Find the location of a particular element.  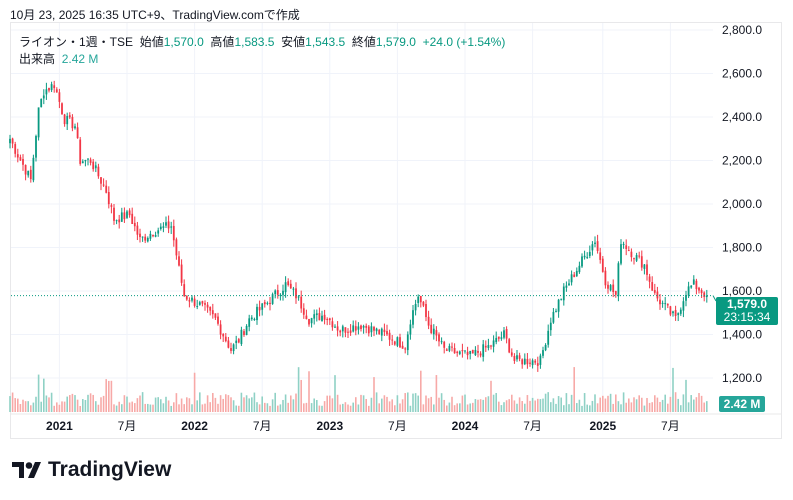

x-tick-label: 2024 is located at coordinates (465, 426).